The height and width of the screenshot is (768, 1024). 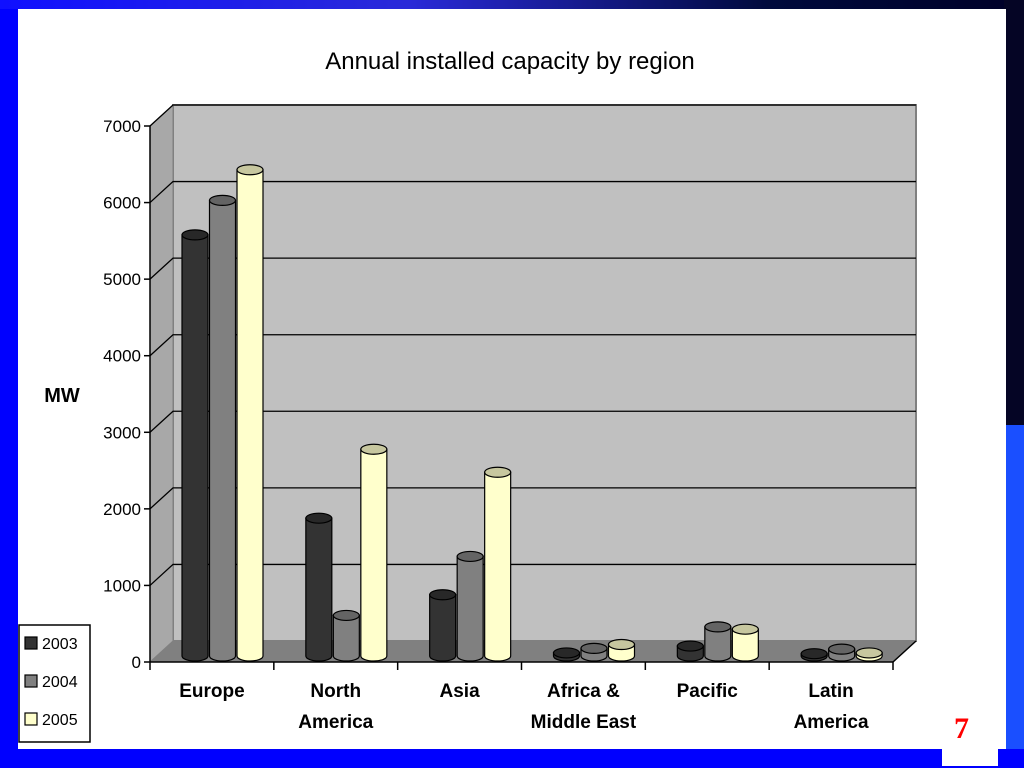 What do you see at coordinates (122, 585) in the screenshot?
I see `y-tick-label: 1000` at bounding box center [122, 585].